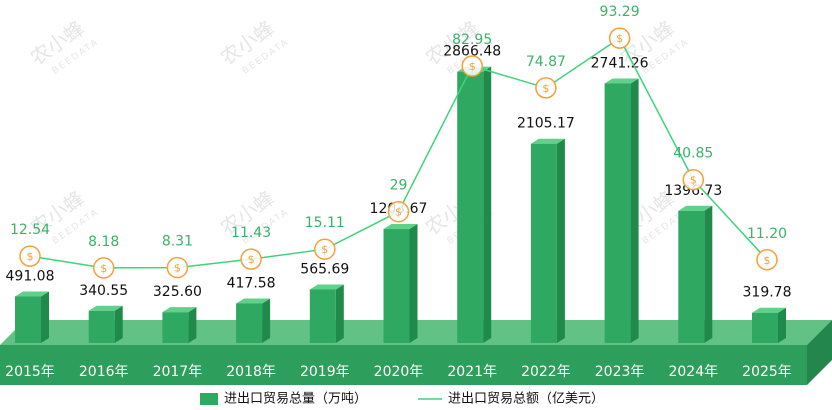 The image size is (832, 410). What do you see at coordinates (693, 154) in the screenshot?
I see `line-value-label: 40.85` at bounding box center [693, 154].